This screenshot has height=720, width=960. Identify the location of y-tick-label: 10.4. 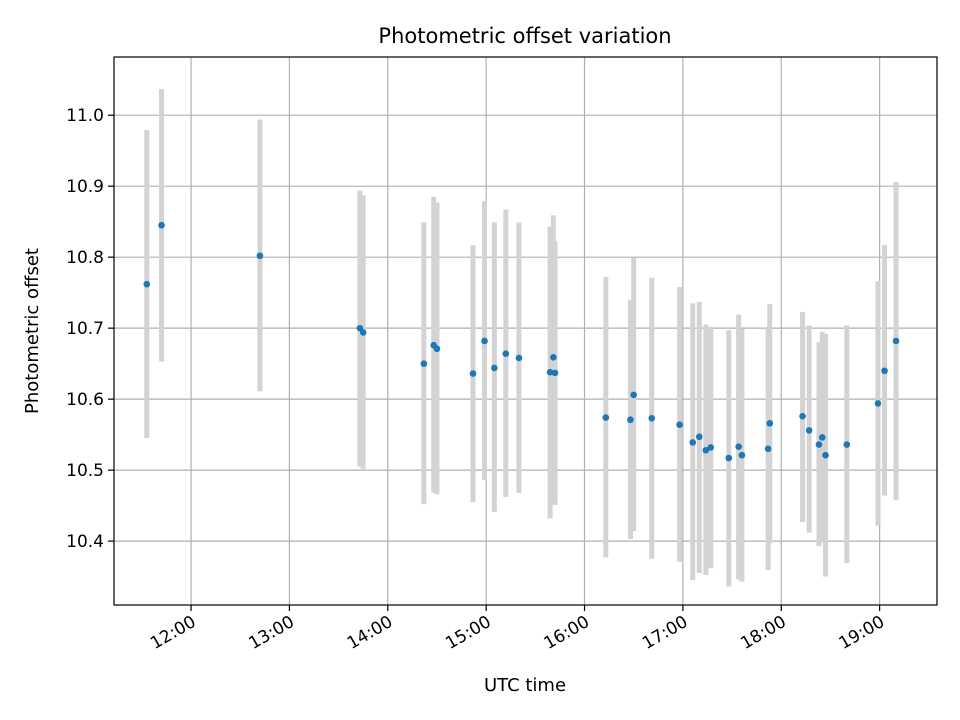
(85, 542).